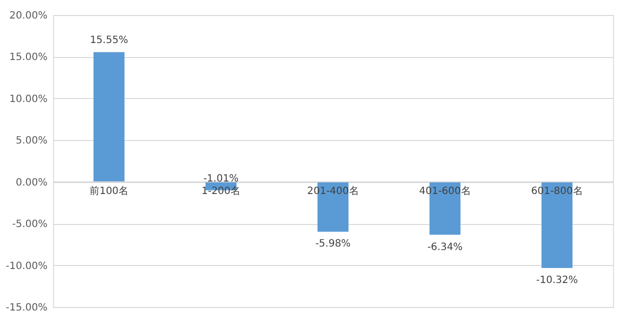 The height and width of the screenshot is (325, 640). I want to click on y-tick-label: -5.00%, so click(30, 224).